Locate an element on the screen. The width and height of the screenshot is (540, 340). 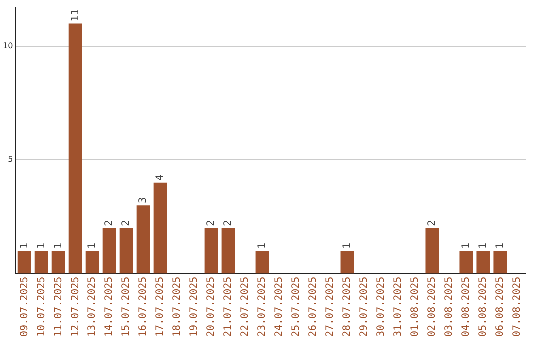
x-tick-label: 02.08.2025 is located at coordinates (432, 307).